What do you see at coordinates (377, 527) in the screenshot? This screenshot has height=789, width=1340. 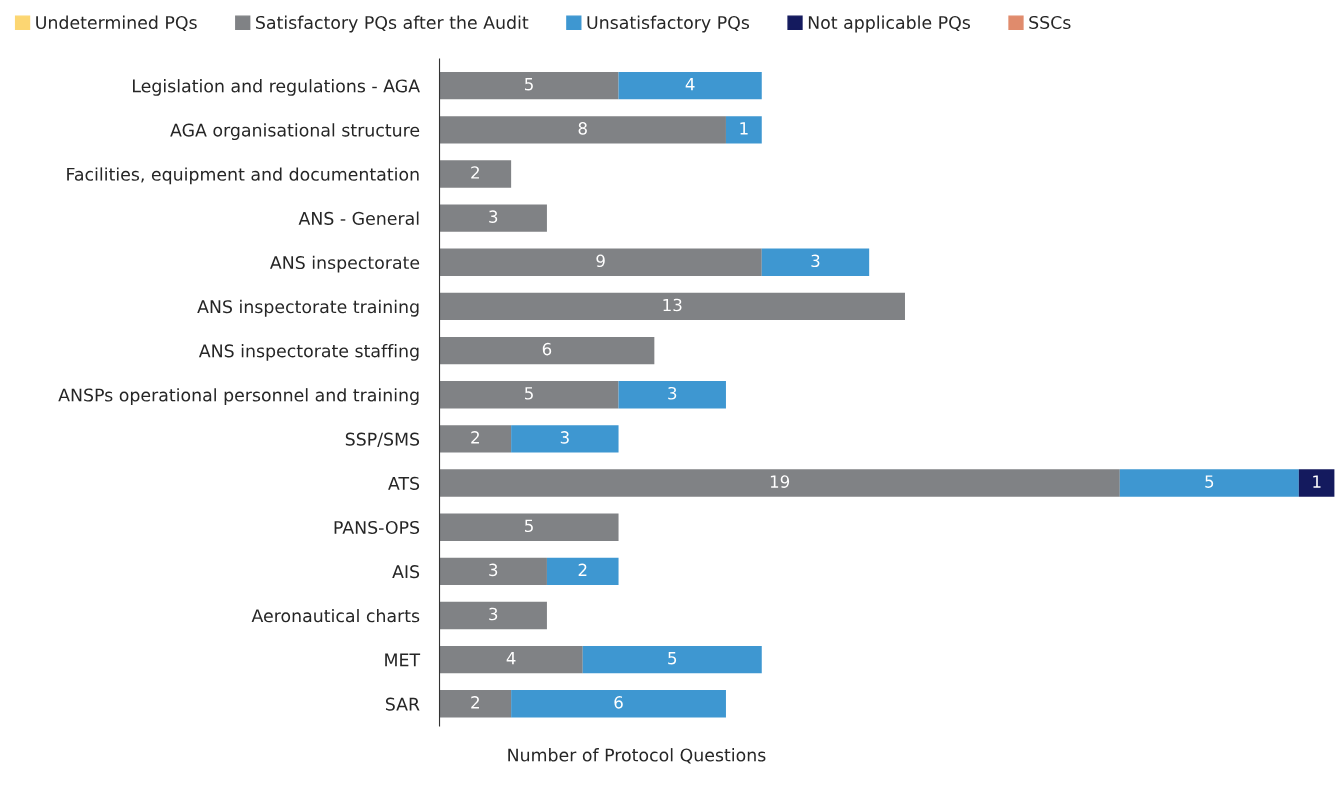 I see `y-tick-label: PANS-OPS` at bounding box center [377, 527].